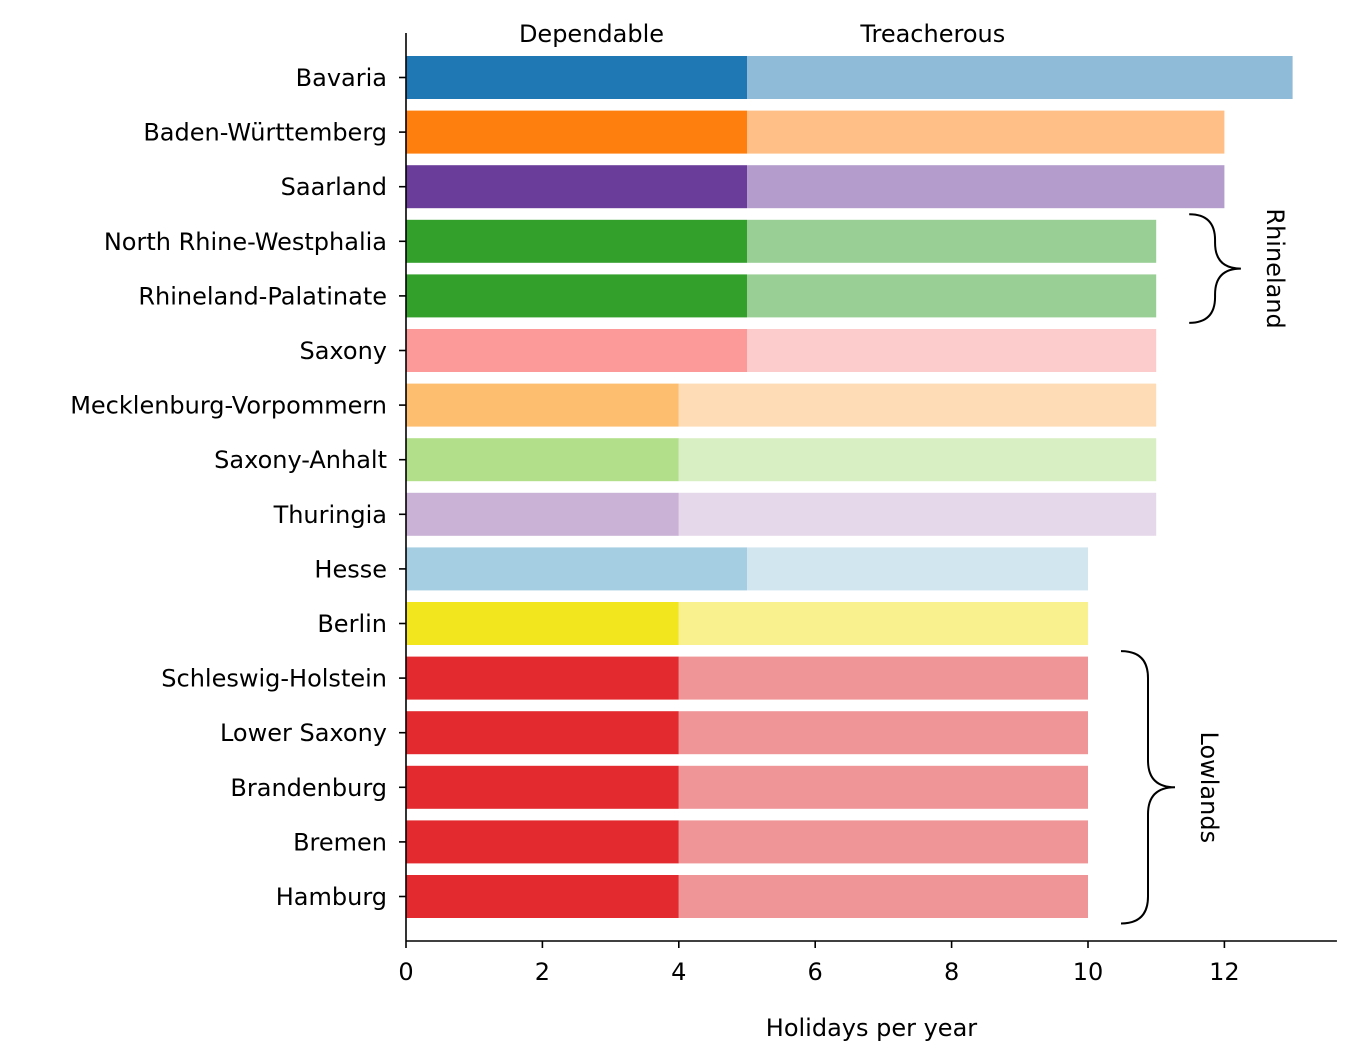  I want to click on x-tick-label-4: 4, so click(678, 972).